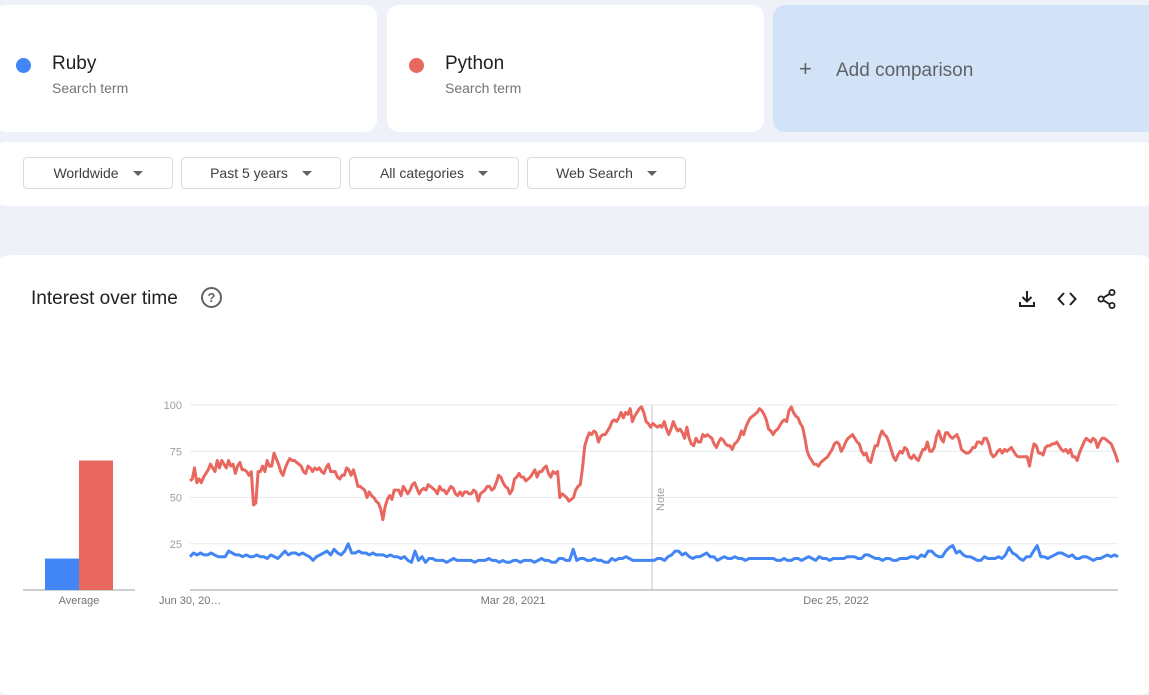 Image resolution: width=1149 pixels, height=695 pixels. I want to click on chart-title: Interest over time, so click(104, 298).